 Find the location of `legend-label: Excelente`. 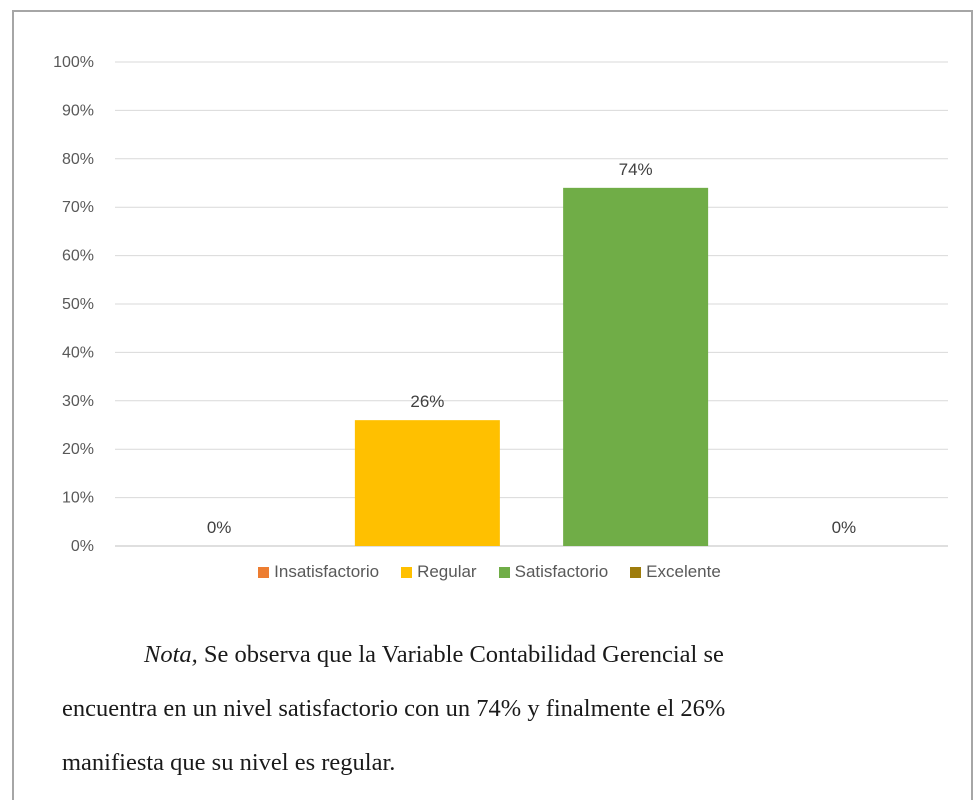

legend-label: Excelente is located at coordinates (683, 571).